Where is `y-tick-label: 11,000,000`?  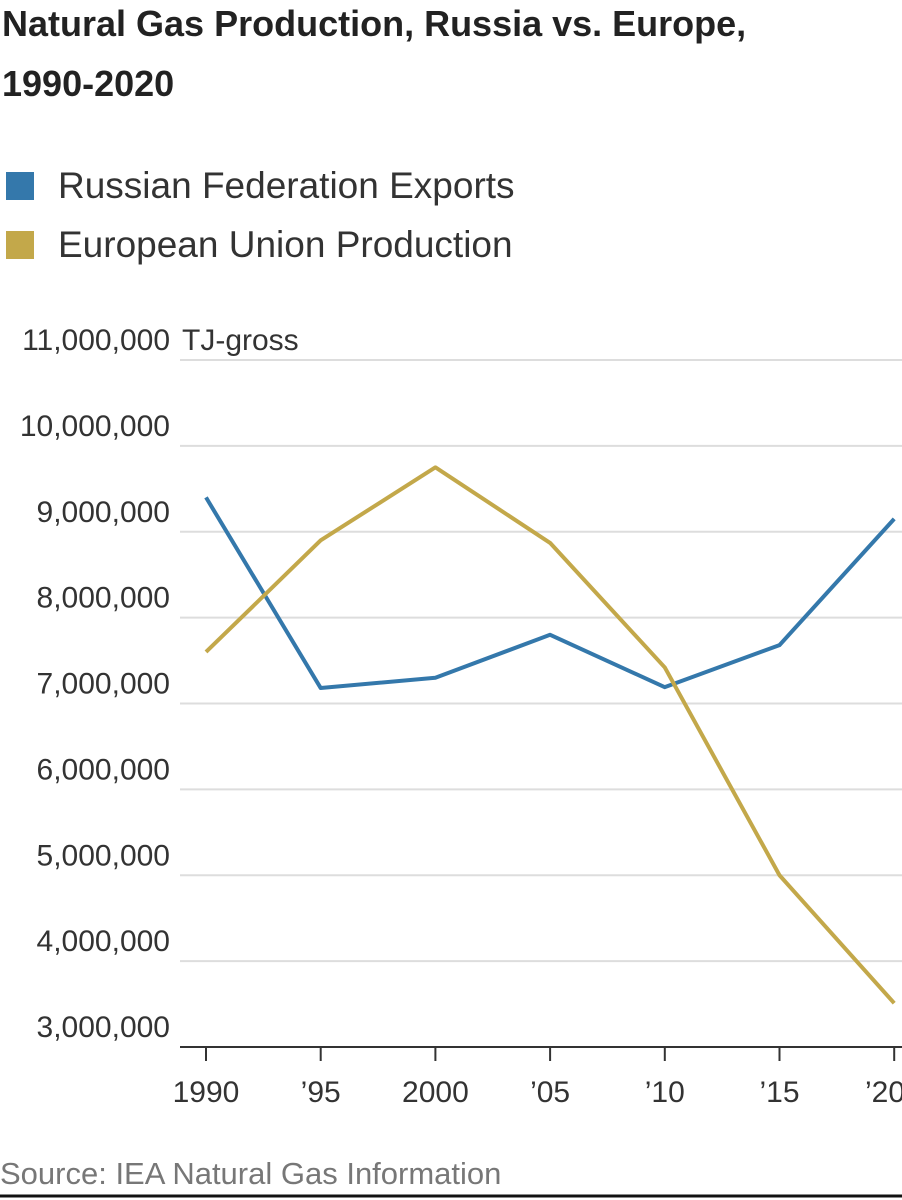 y-tick-label: 11,000,000 is located at coordinates (96, 340).